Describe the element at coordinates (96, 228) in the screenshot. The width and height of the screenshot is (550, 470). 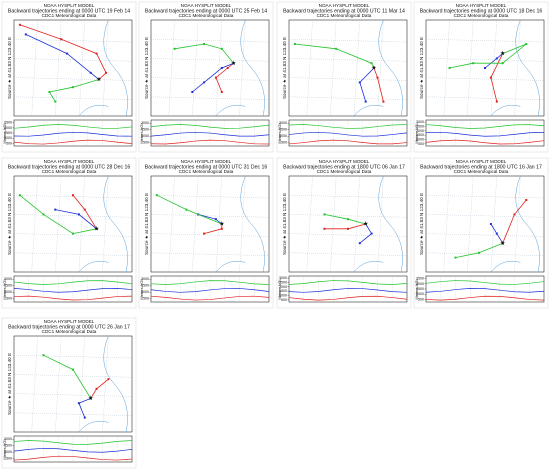
I see `source-star: ★` at that location.